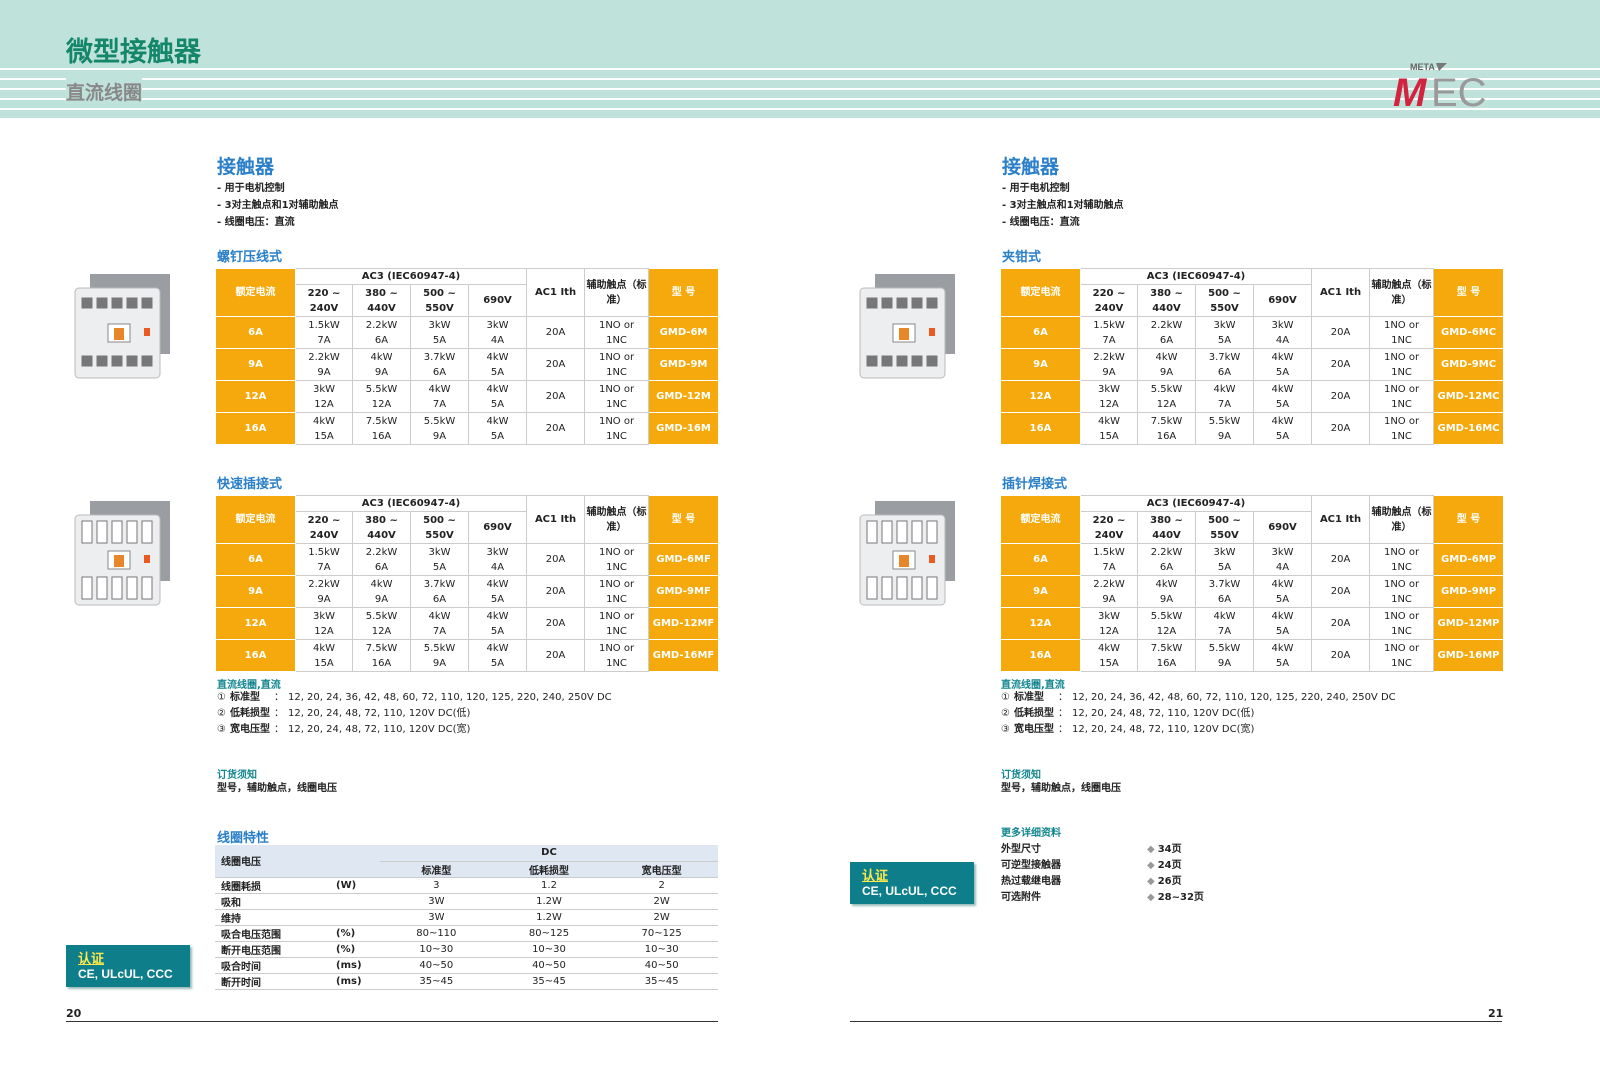 The width and height of the screenshot is (1600, 1085). I want to click on header-voltage: 690V, so click(497, 300).